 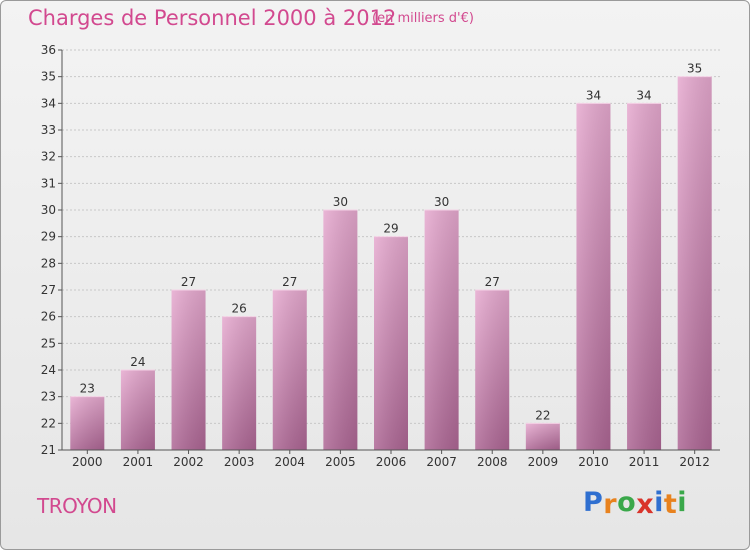 What do you see at coordinates (543, 462) in the screenshot?
I see `x-tick-label: 2009` at bounding box center [543, 462].